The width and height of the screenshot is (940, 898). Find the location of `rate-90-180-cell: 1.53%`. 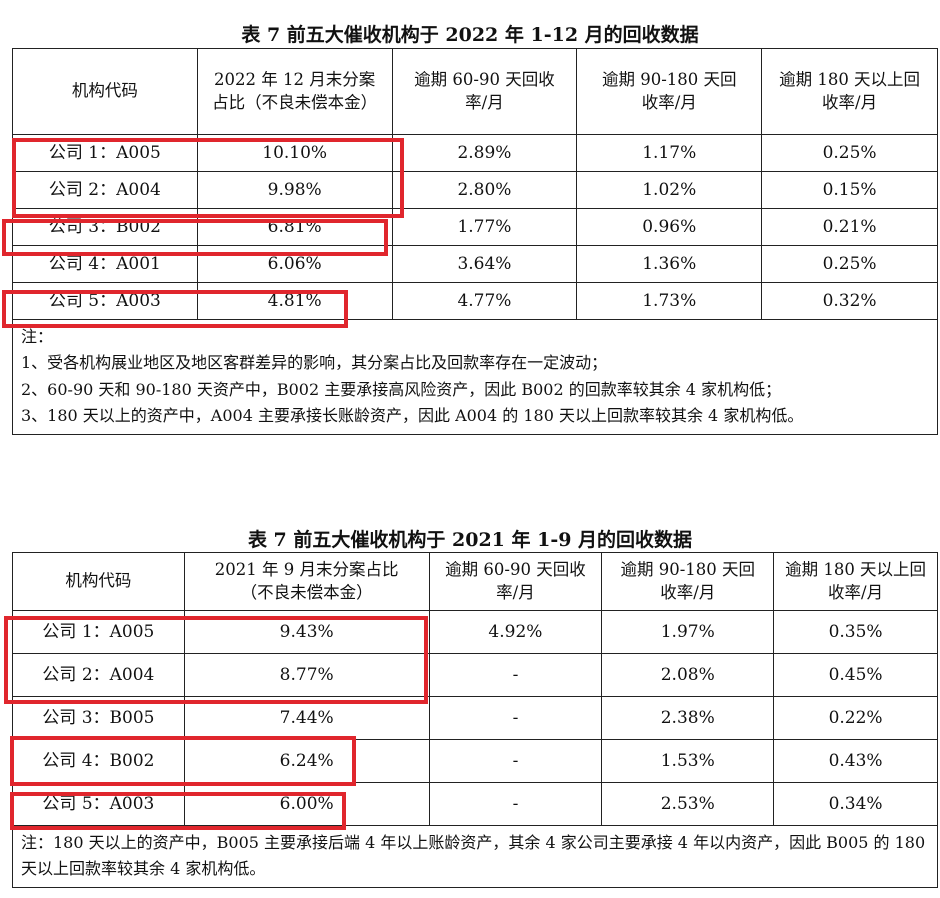

rate-90-180-cell: 1.53% is located at coordinates (688, 761).